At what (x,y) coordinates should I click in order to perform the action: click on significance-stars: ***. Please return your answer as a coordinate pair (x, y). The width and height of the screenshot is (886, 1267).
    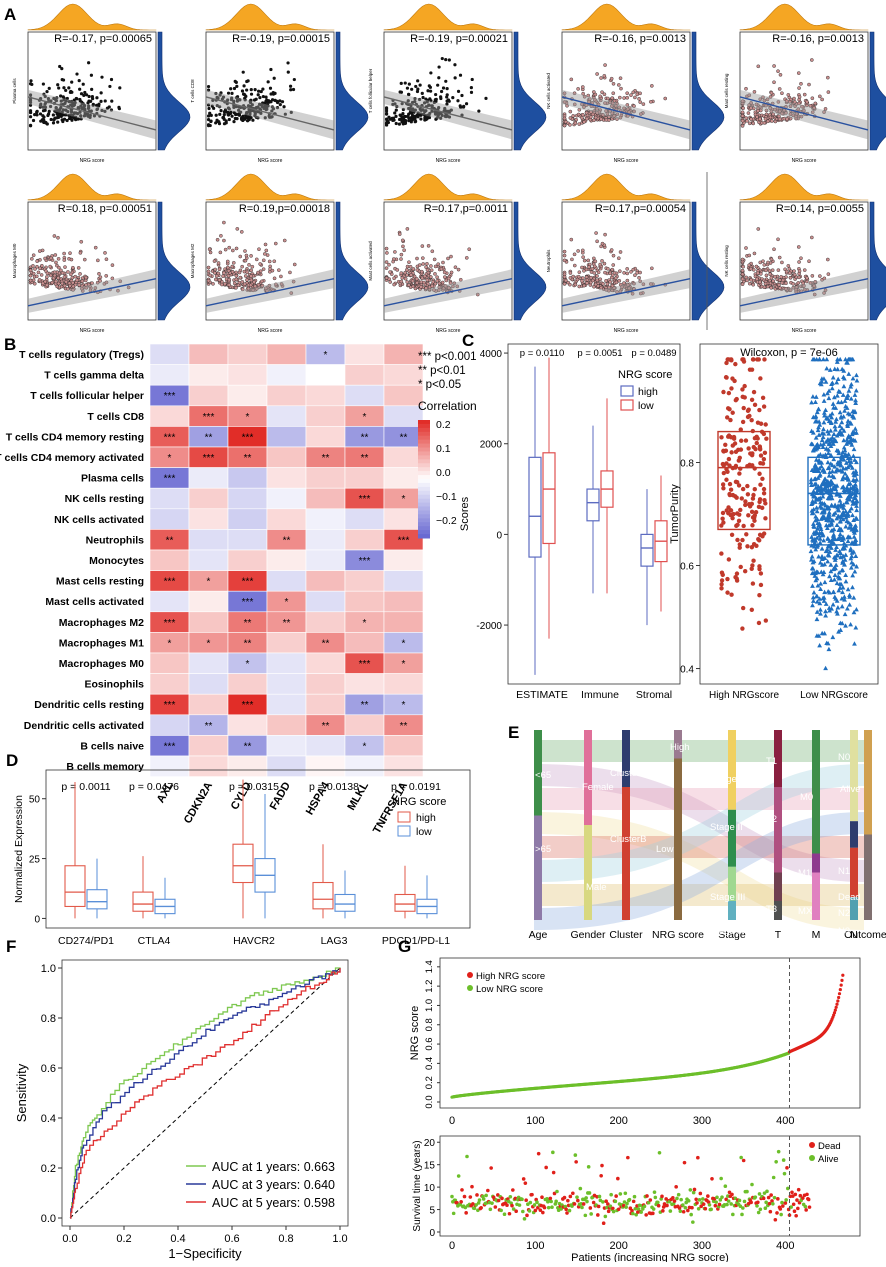
    Looking at the image, I should click on (248, 582).